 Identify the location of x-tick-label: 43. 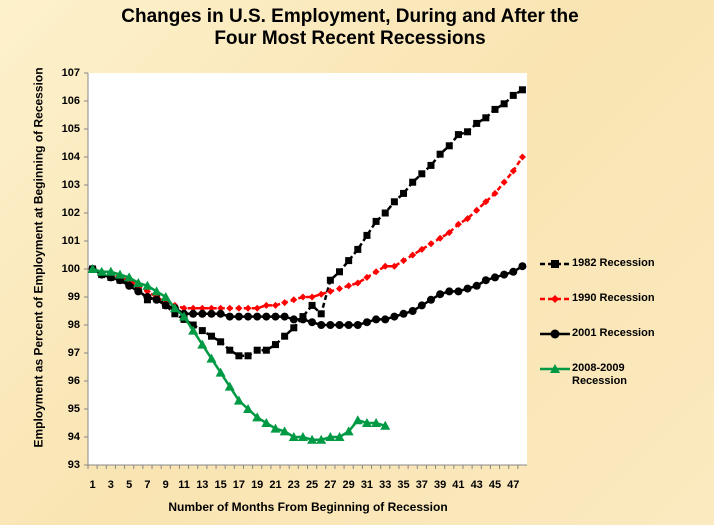
(477, 485).